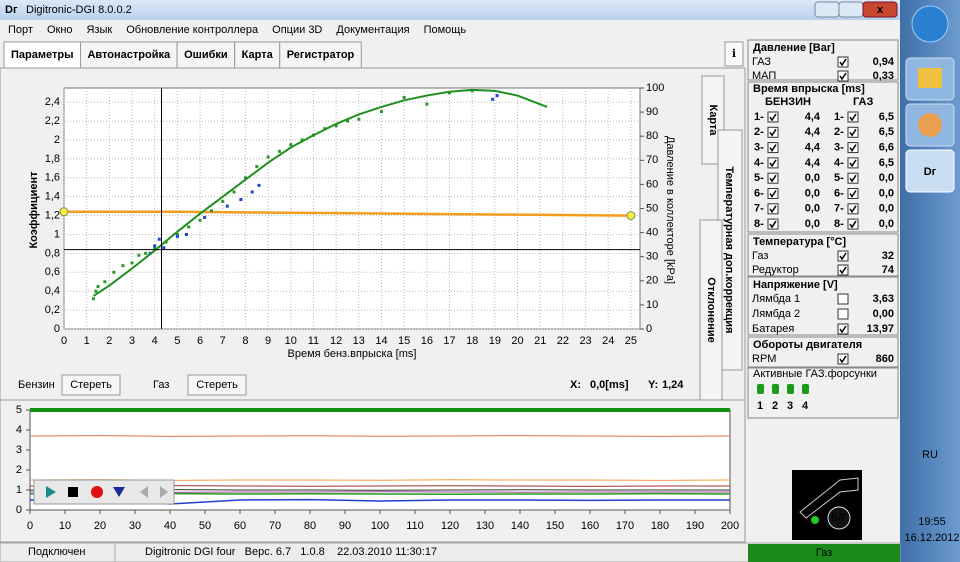  Describe the element at coordinates (51, 492) in the screenshot. I see `play-button` at that location.